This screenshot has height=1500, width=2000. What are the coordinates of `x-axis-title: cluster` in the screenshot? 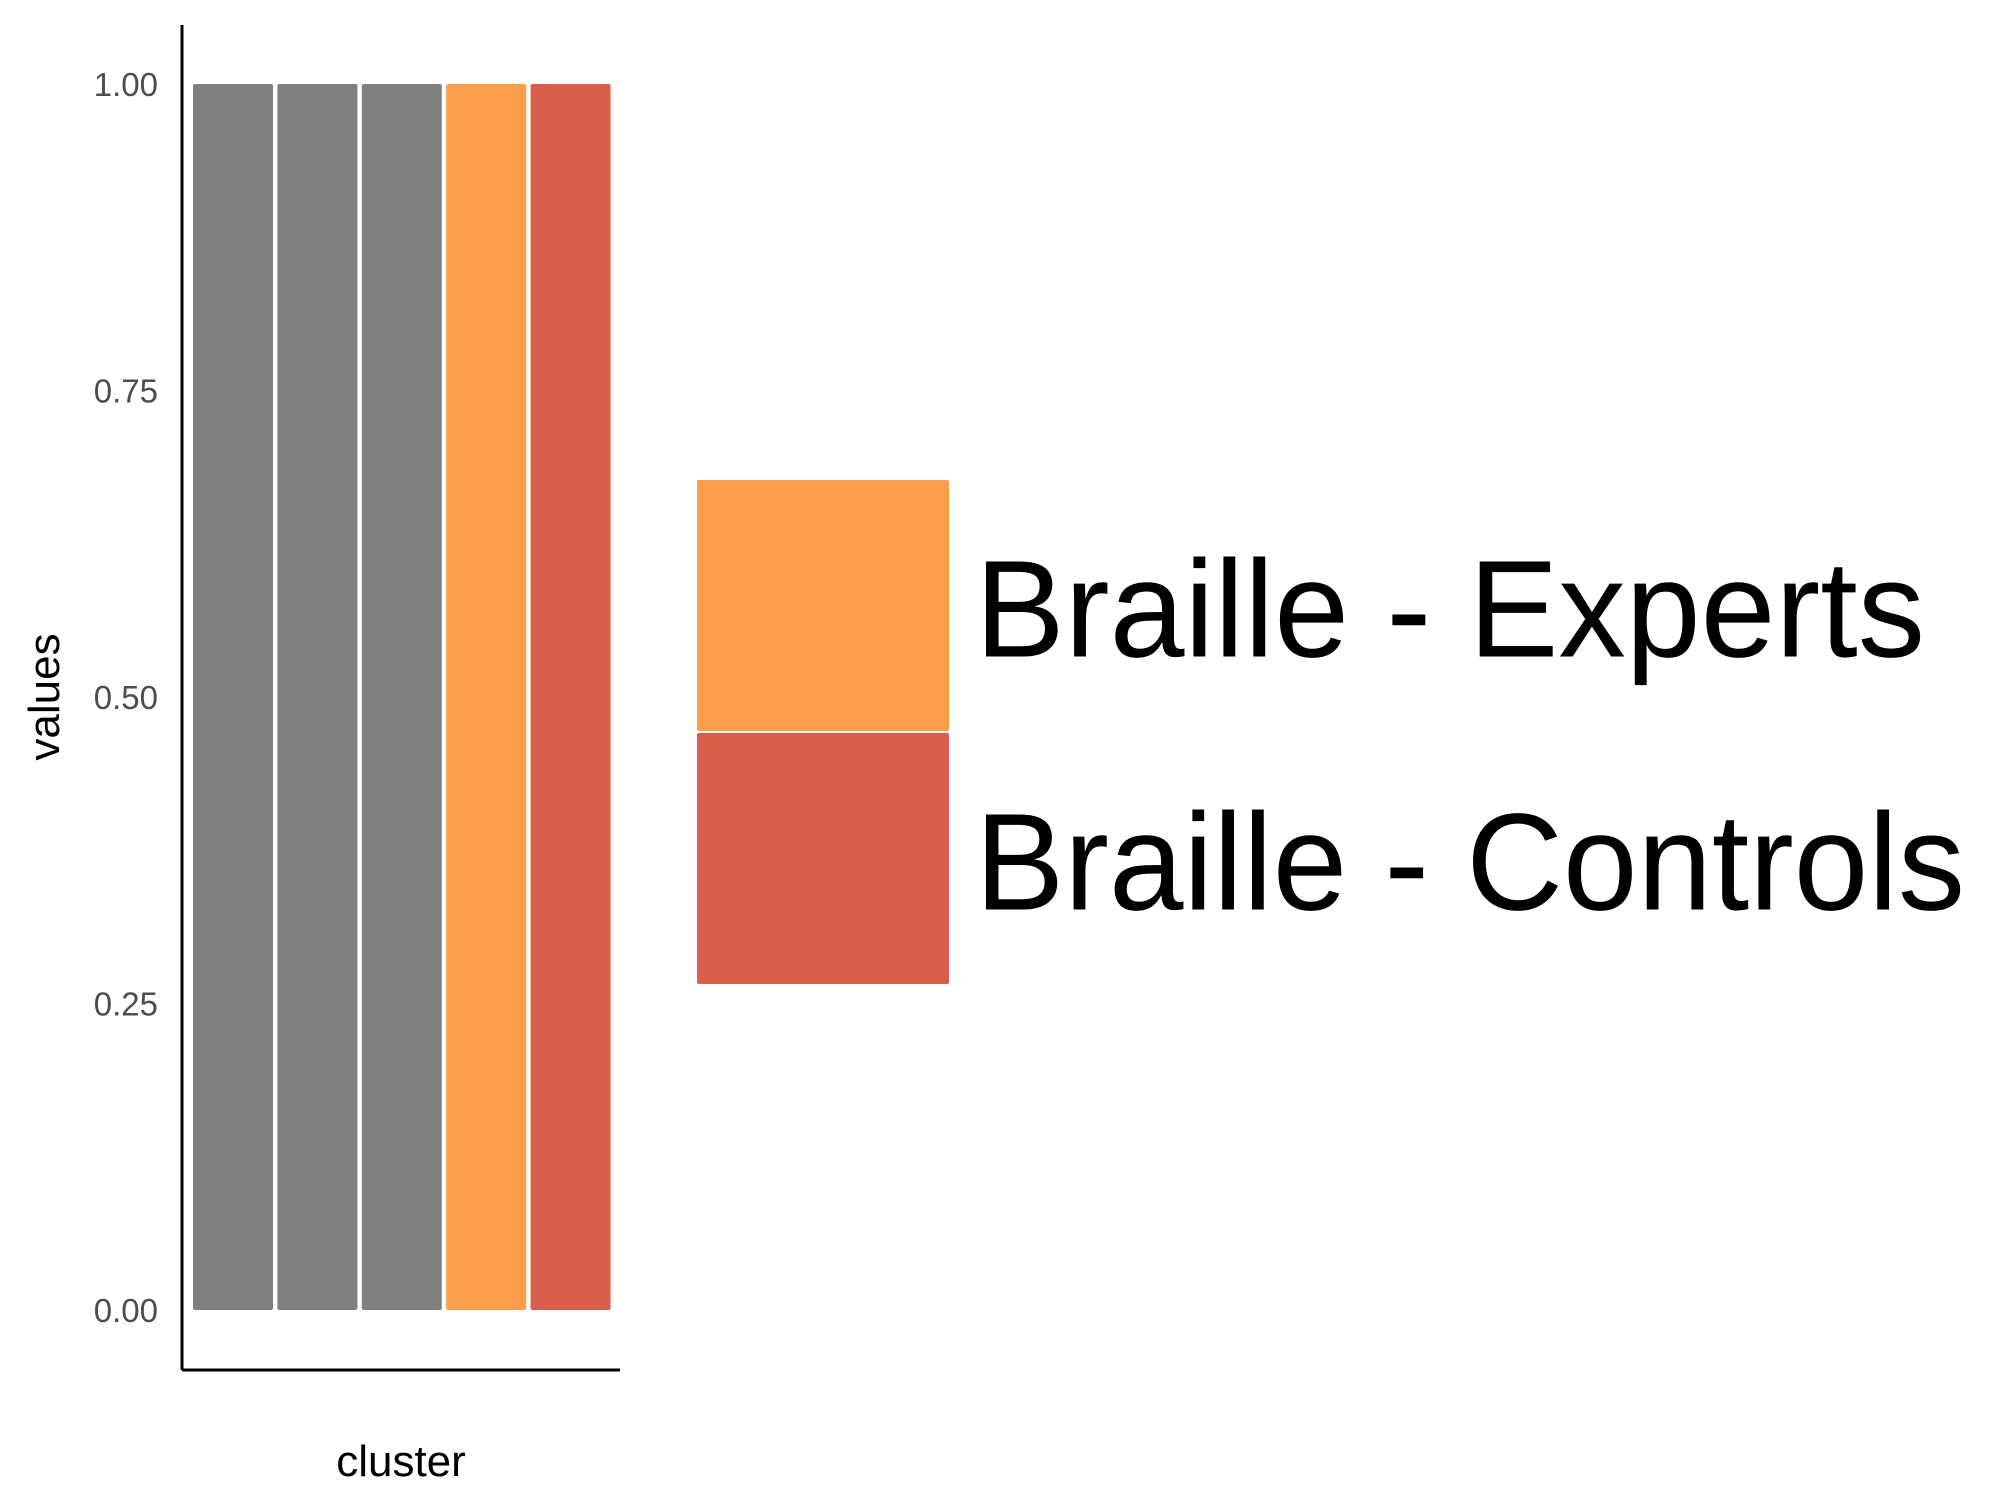 It's located at (401, 1461).